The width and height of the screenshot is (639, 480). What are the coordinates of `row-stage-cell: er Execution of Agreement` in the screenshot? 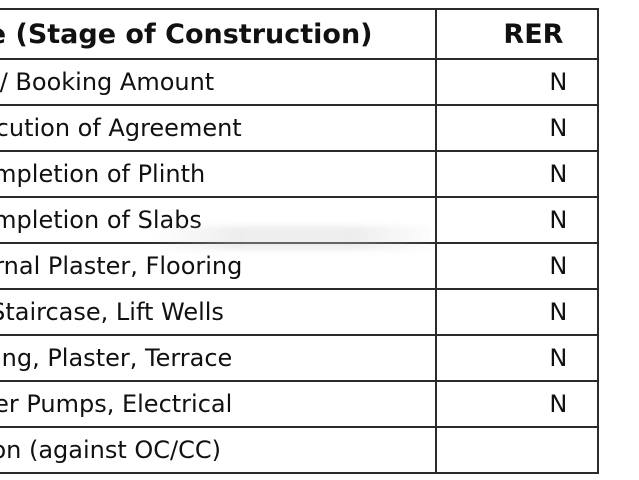 It's located at (219, 128).